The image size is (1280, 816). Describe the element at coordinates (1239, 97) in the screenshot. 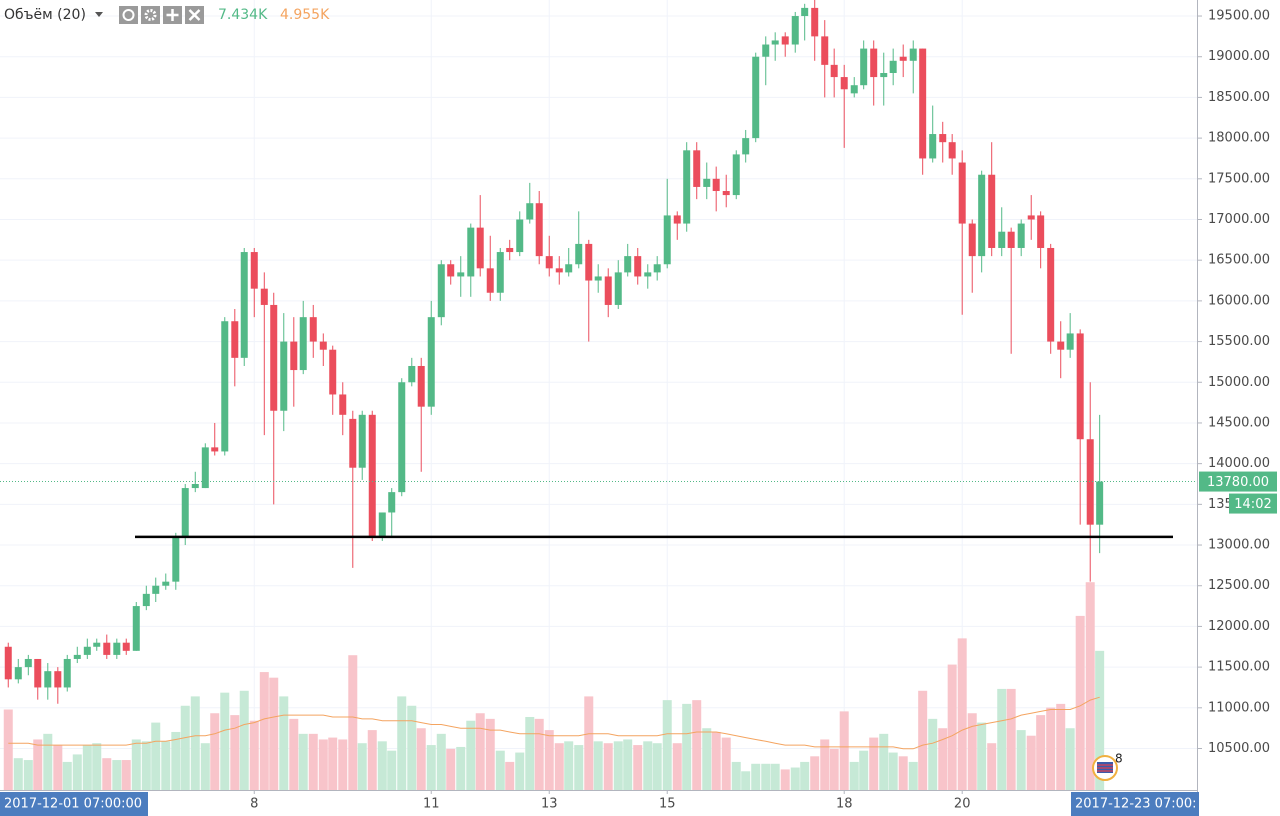

I see `y-tick-label: 18500.00` at that location.